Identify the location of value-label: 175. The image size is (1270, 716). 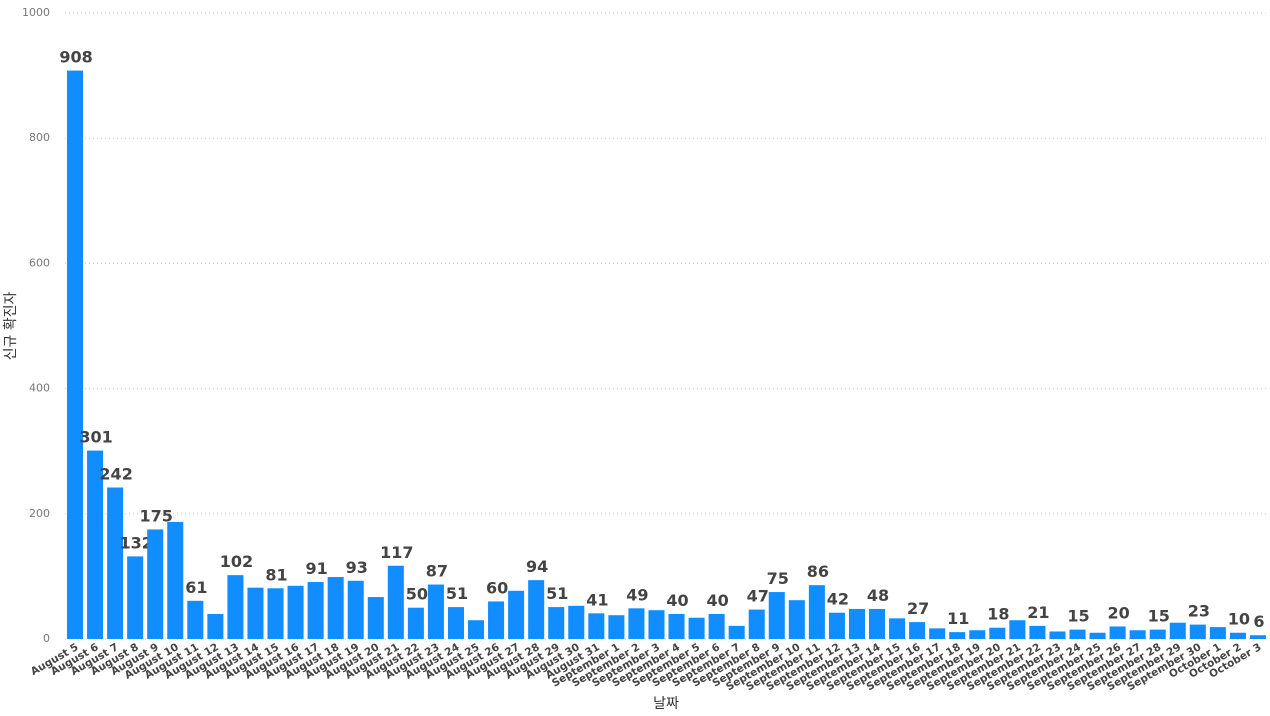
(156, 515).